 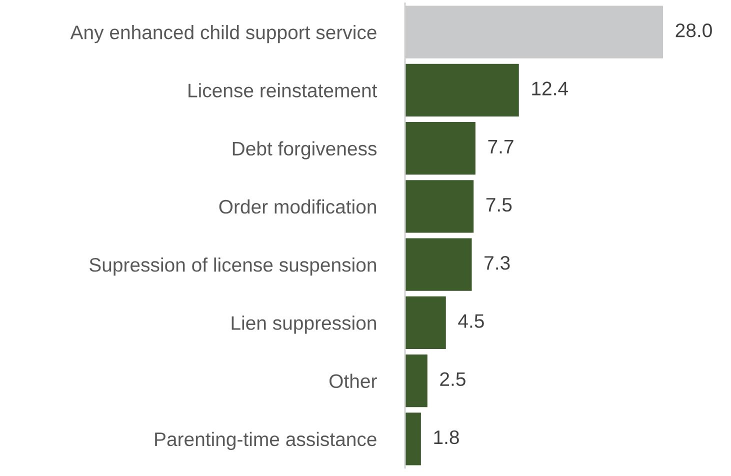 What do you see at coordinates (283, 90) in the screenshot?
I see `y-tick-label: License reinstatement` at bounding box center [283, 90].